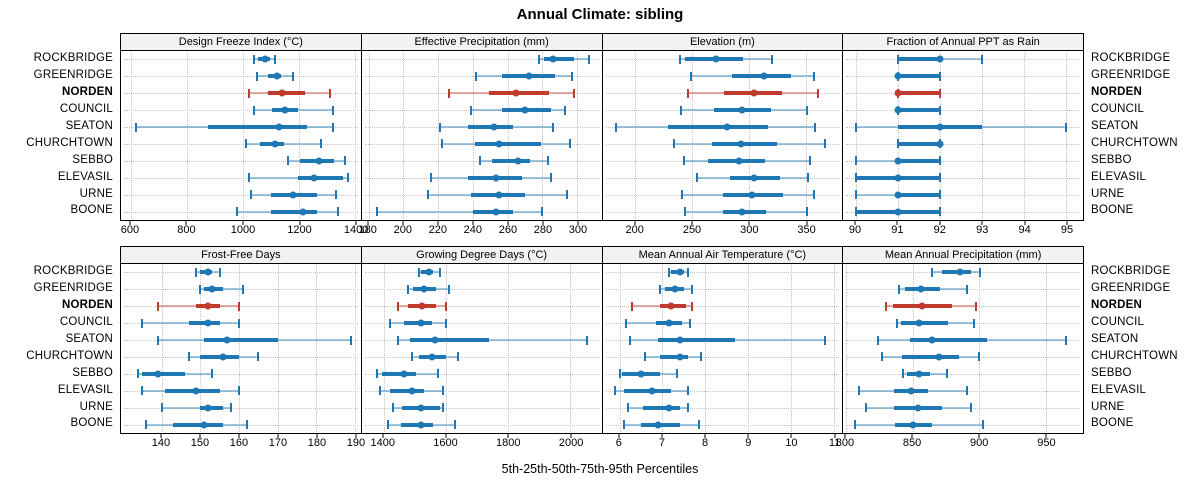  Describe the element at coordinates (1119, 176) in the screenshot. I see `site-label-elevasil: ELEVASIL` at that location.